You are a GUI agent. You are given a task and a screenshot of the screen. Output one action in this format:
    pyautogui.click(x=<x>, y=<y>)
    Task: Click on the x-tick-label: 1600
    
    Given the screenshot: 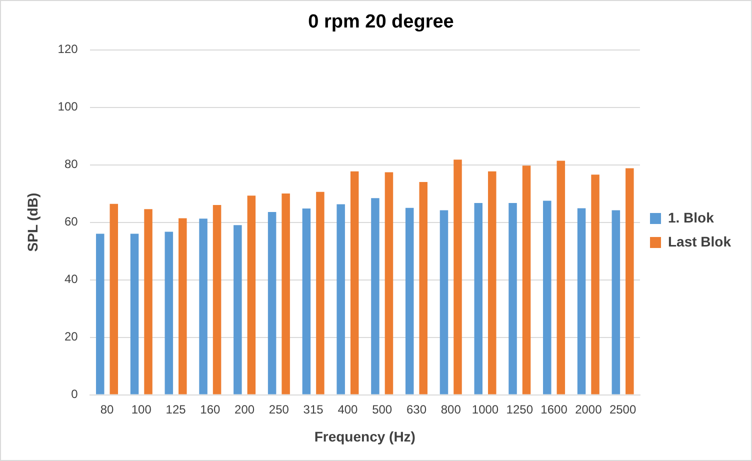 What is the action you would take?
    pyautogui.click(x=554, y=409)
    